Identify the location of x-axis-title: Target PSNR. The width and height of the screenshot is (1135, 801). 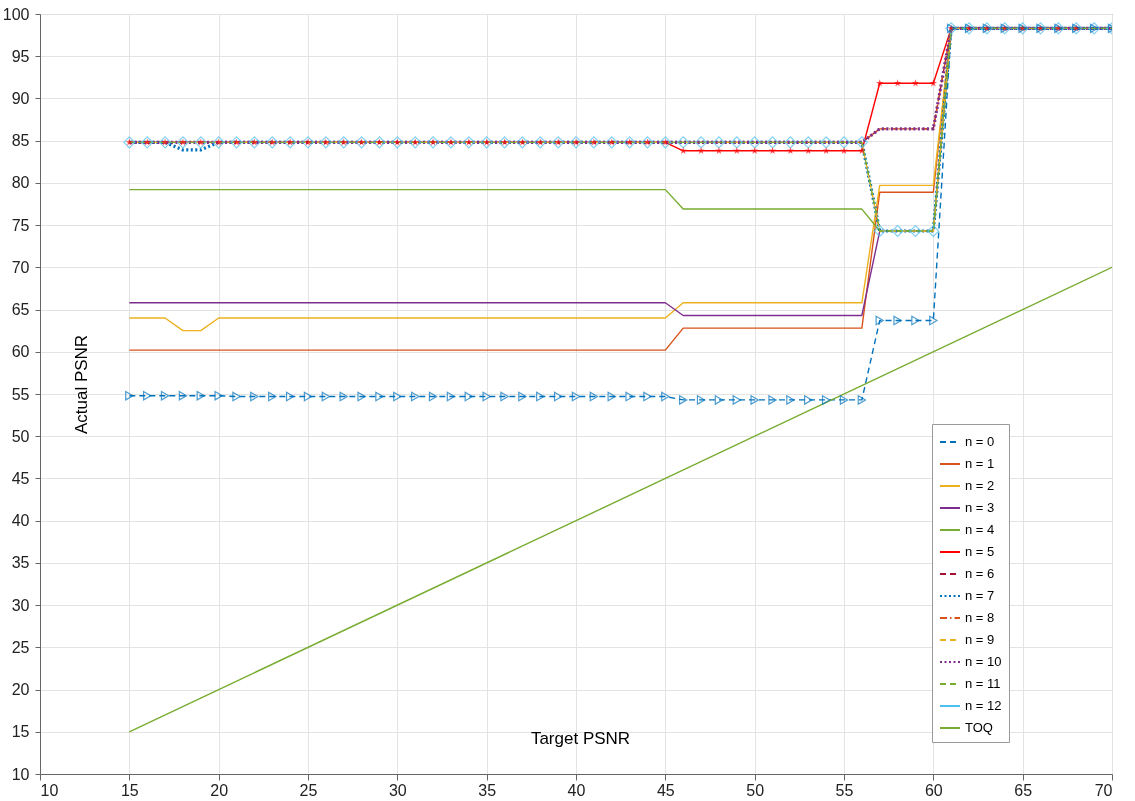
(580, 738).